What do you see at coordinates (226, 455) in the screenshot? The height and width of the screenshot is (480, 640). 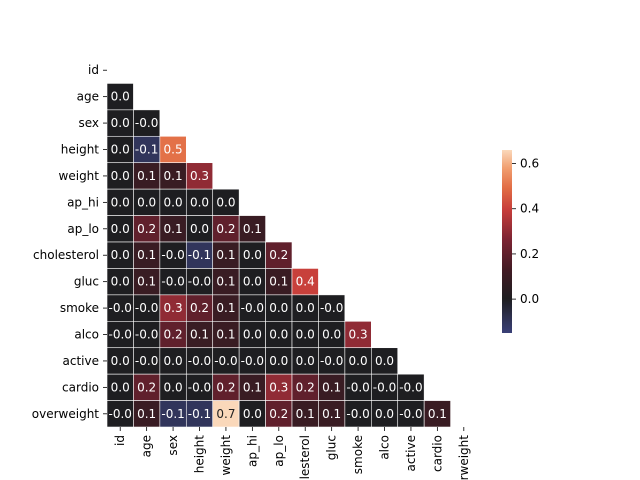 I see `x-tick-label: weight` at bounding box center [226, 455].